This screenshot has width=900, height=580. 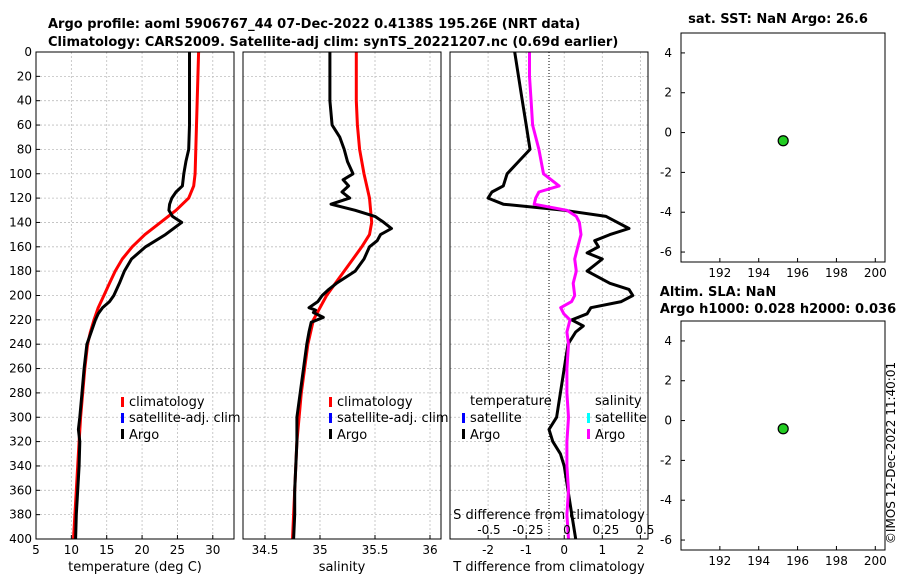 What do you see at coordinates (20, 174) in the screenshot?
I see `depth-tick-label: 100` at bounding box center [20, 174].